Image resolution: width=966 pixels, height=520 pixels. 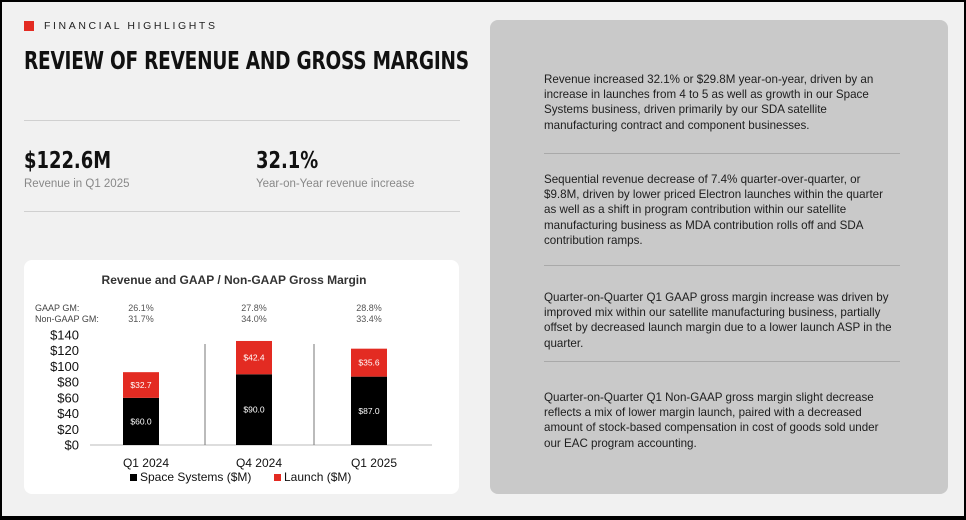 What do you see at coordinates (68, 382) in the screenshot?
I see `y-tick-label: $80` at bounding box center [68, 382].